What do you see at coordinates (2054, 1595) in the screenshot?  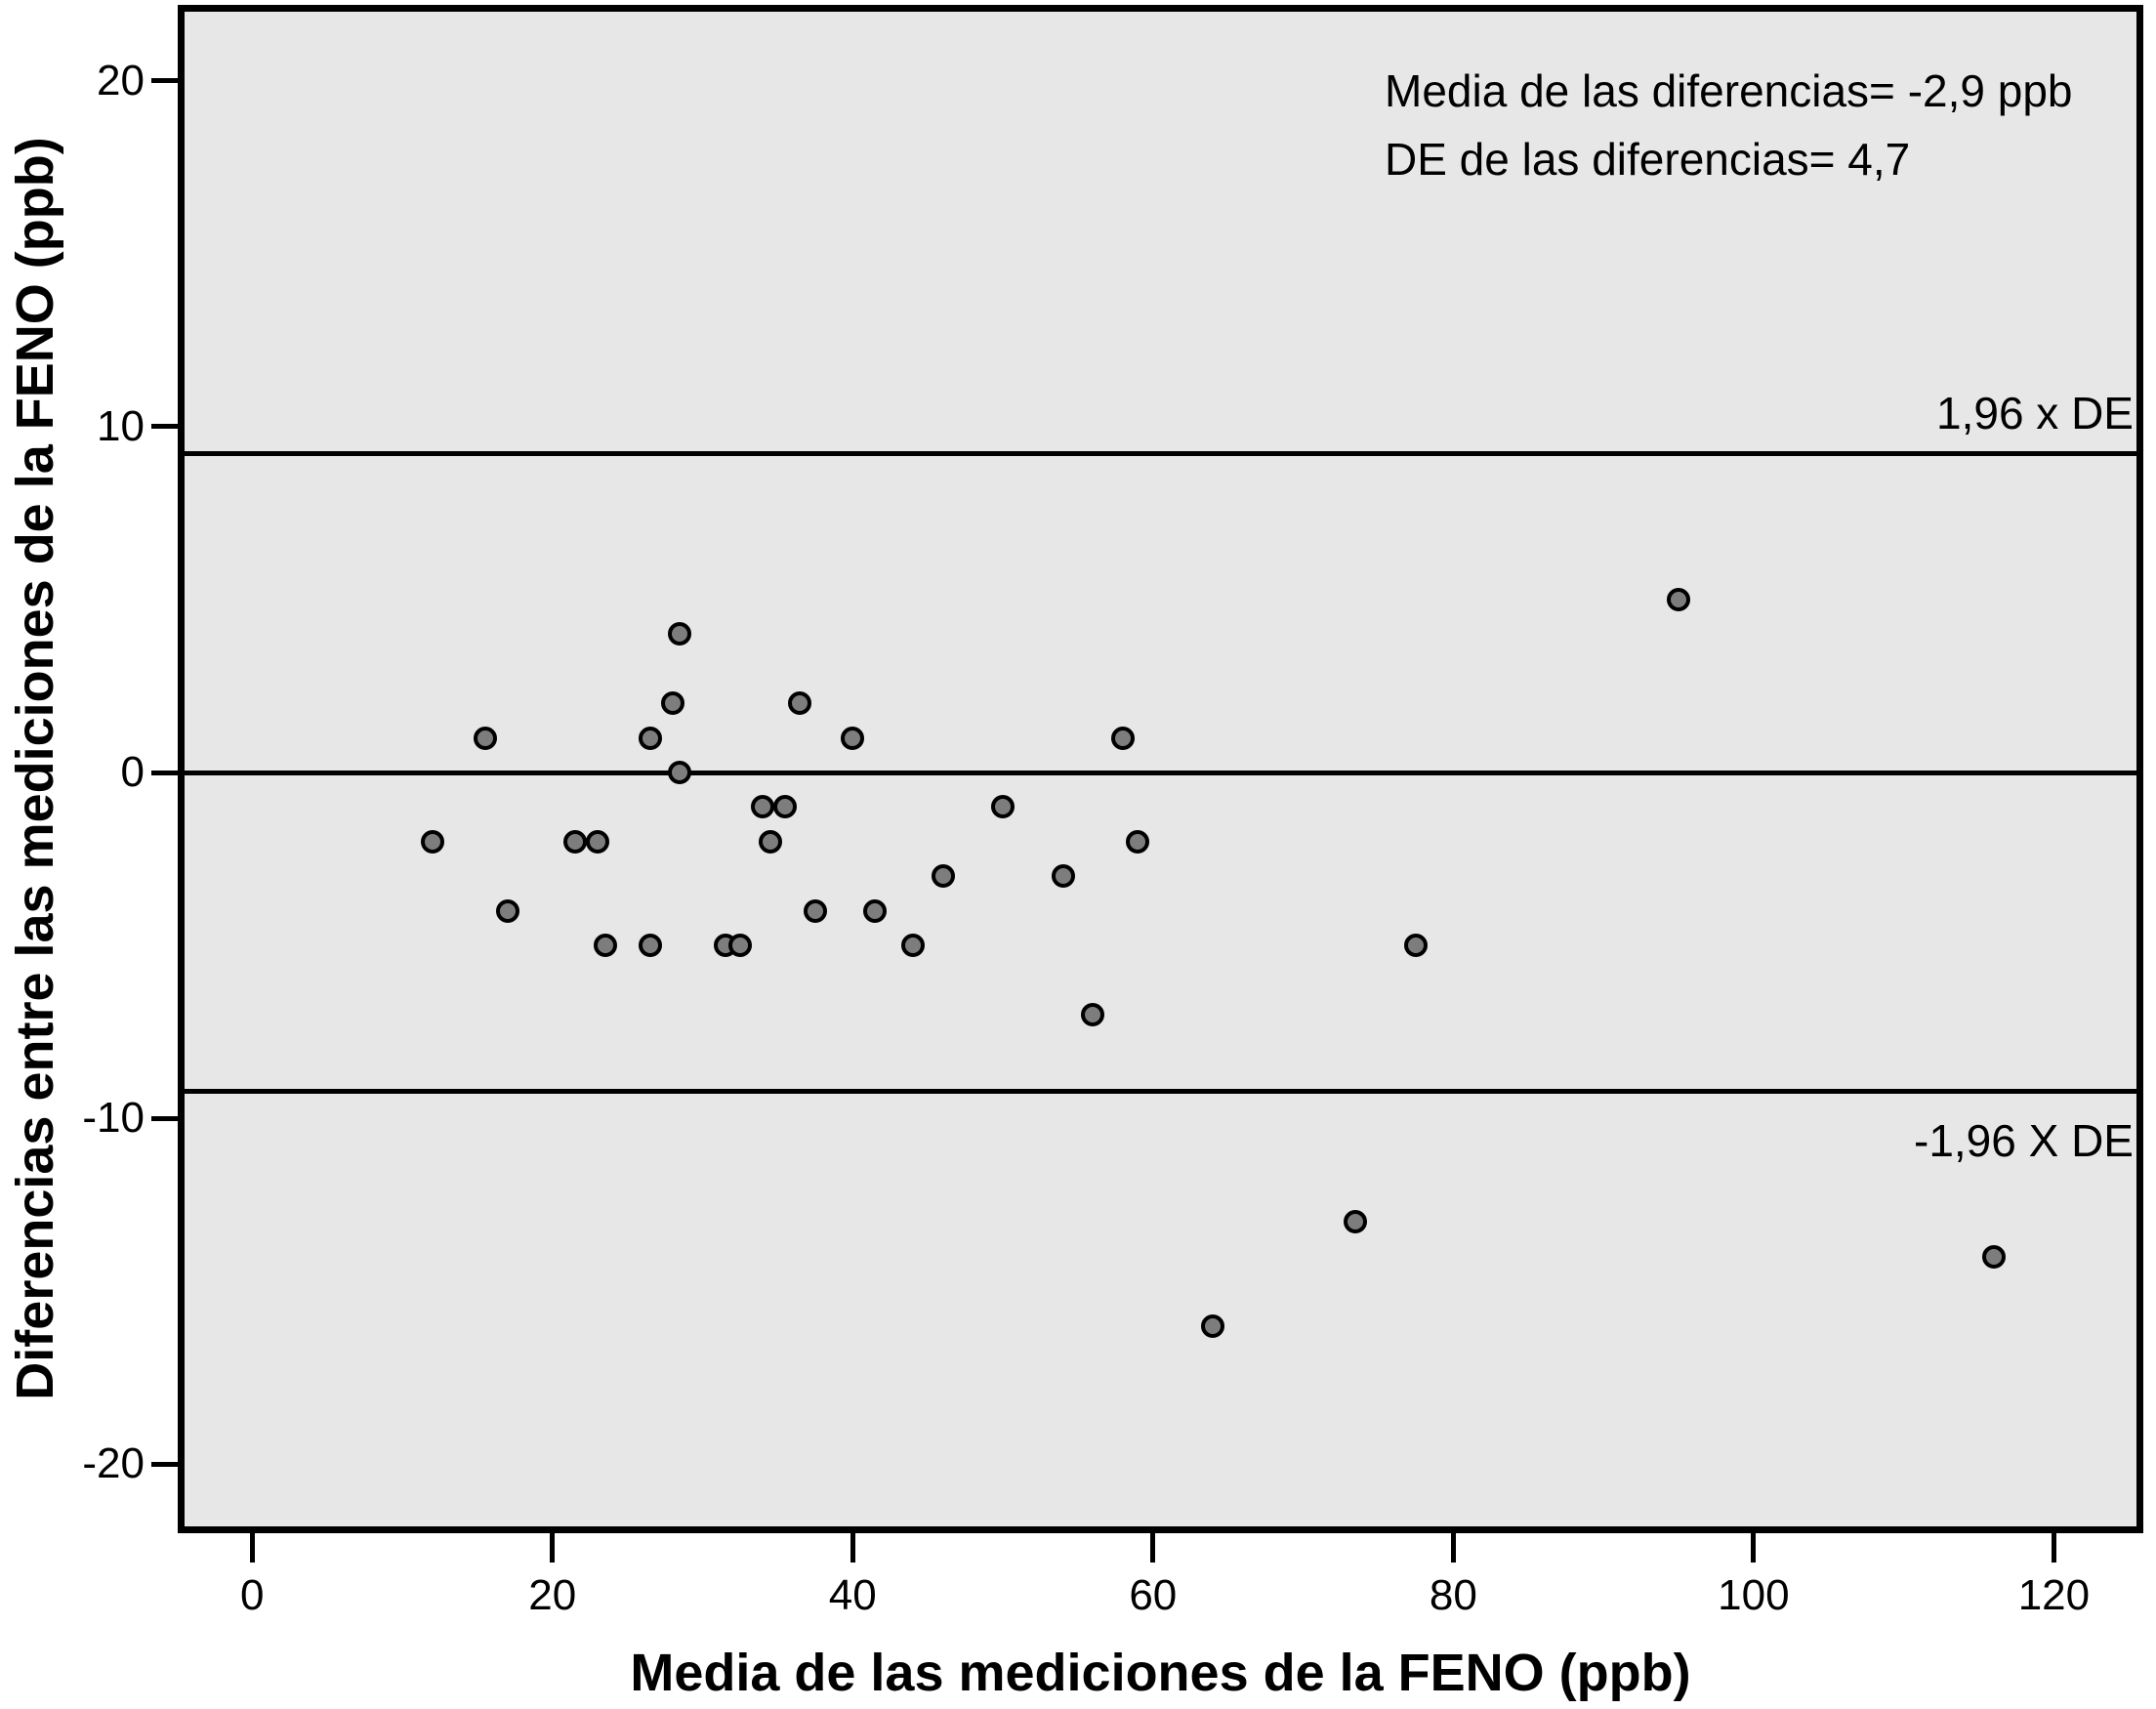 I see `x-axis-tick-label: 120` at bounding box center [2054, 1595].